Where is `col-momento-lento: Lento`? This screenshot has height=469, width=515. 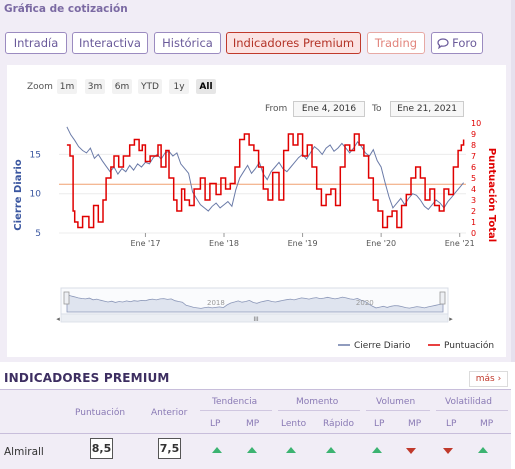
col-momento-lento: Lento is located at coordinates (294, 424).